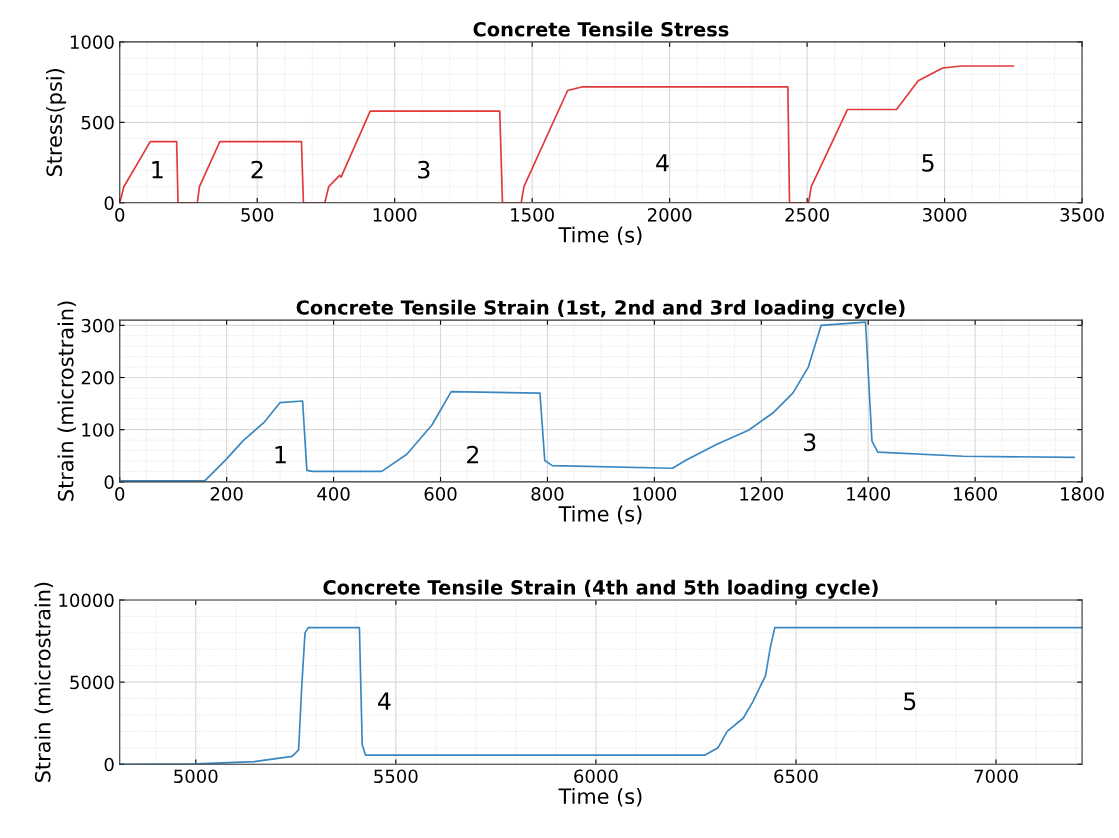  What do you see at coordinates (547, 494) in the screenshot?
I see `x-tick-label: 800` at bounding box center [547, 494].